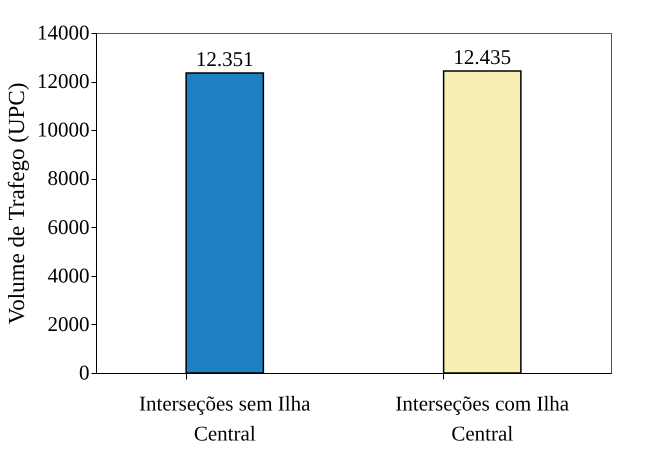 This screenshot has height=476, width=668. Describe the element at coordinates (225, 419) in the screenshot. I see `x-tick-label: Interseções sem Ilha Central` at that location.